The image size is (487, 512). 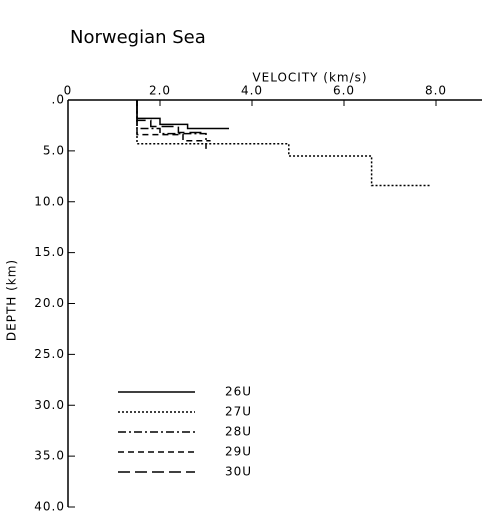 What do you see at coordinates (238, 412) in the screenshot?
I see `legend-label: 27U` at bounding box center [238, 412].